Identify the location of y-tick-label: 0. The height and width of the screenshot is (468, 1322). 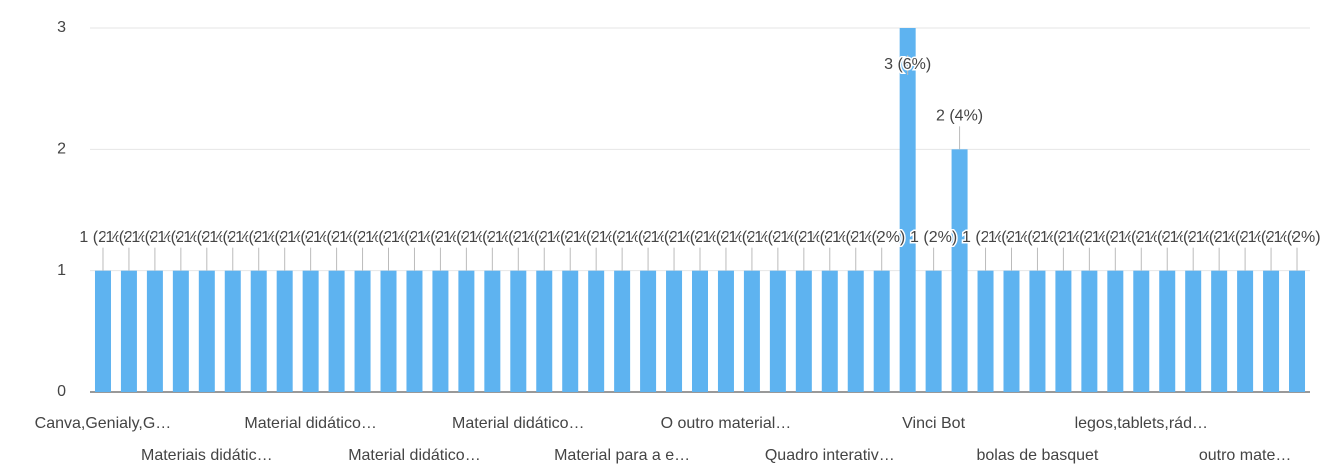
(61, 391).